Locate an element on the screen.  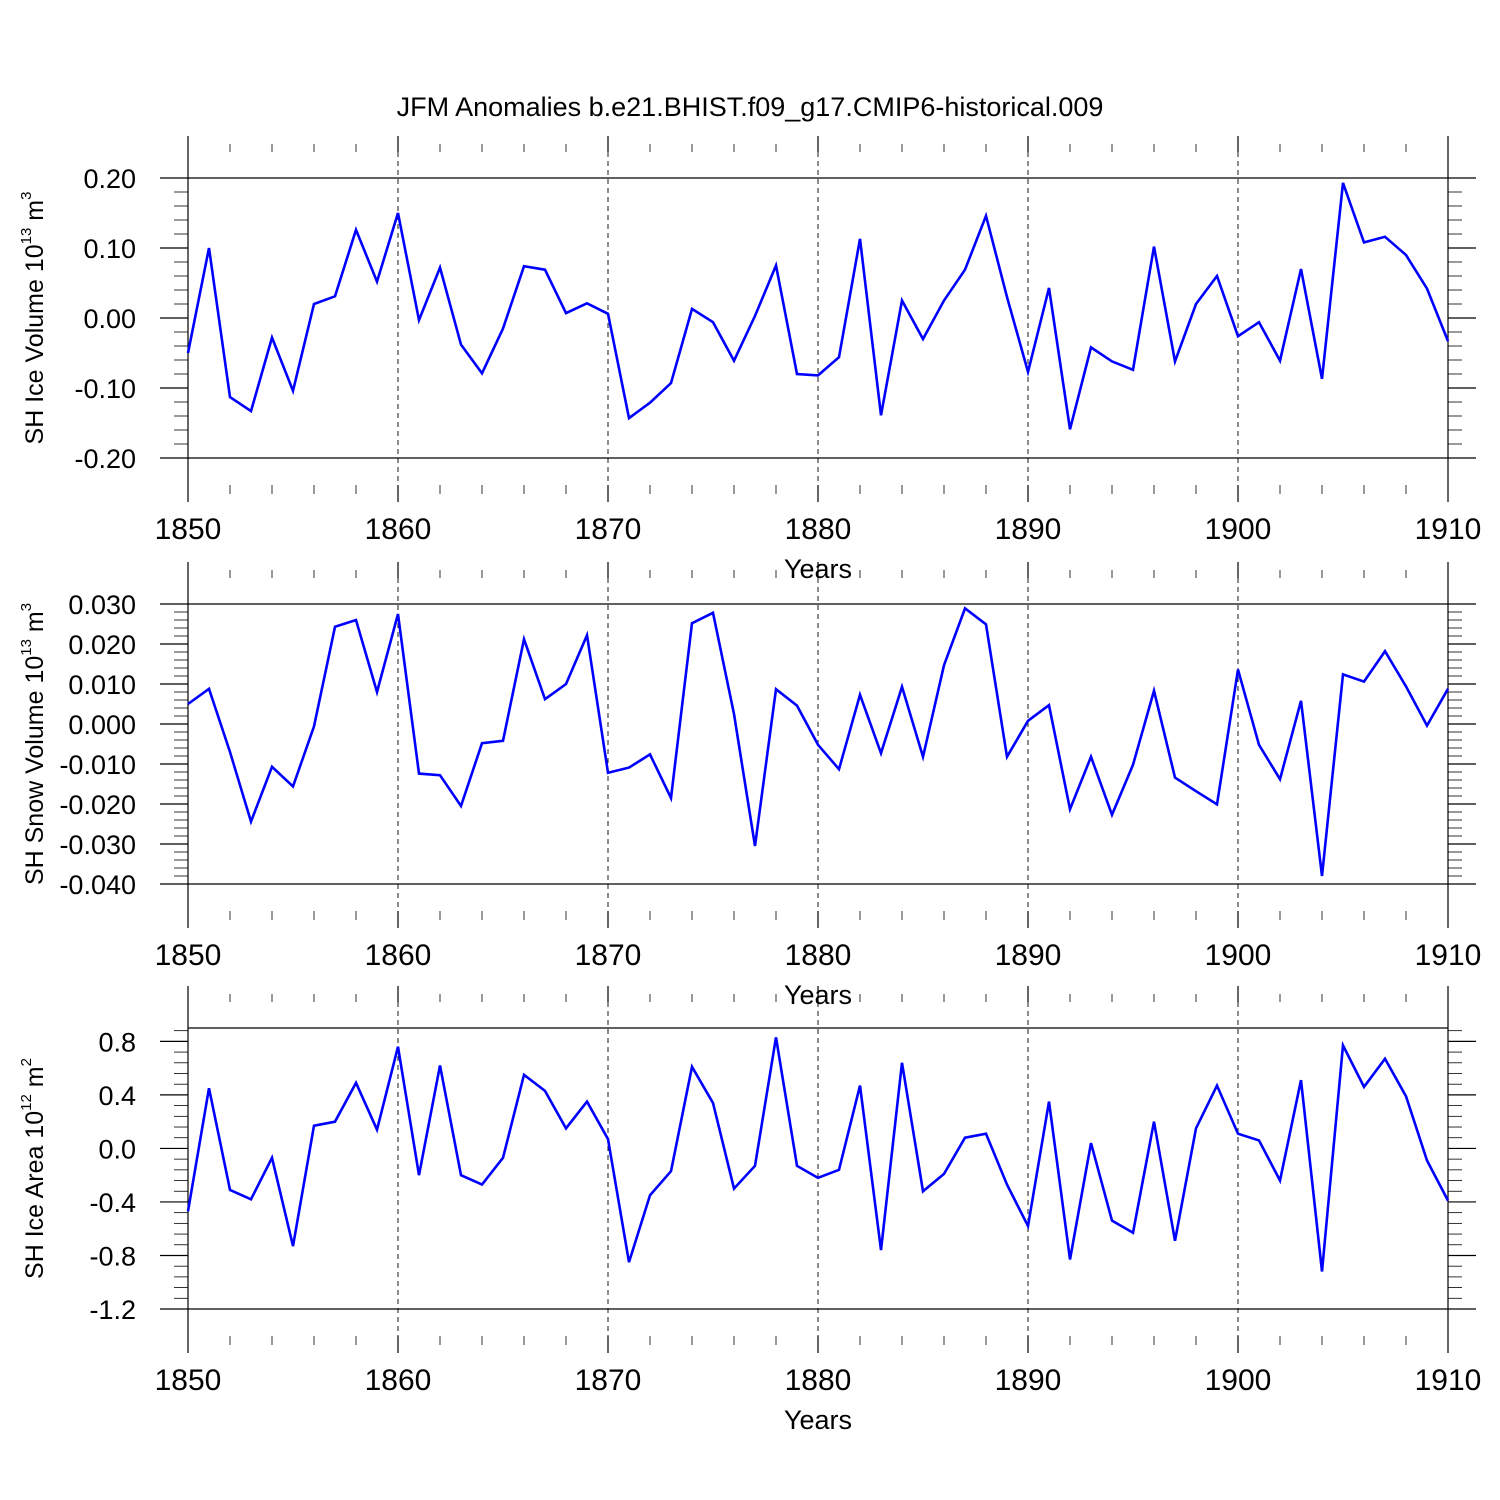
snow-volume-ylabel: SH Snow Volume 1013 m3 is located at coordinates (33, 744).